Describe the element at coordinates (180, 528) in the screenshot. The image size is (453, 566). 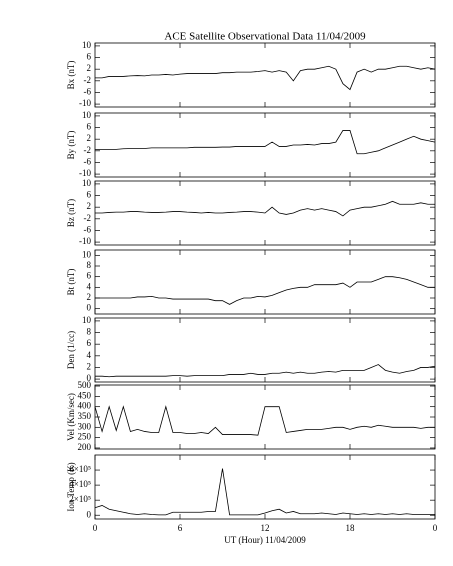
I see `x-tick-label: 6` at that location.